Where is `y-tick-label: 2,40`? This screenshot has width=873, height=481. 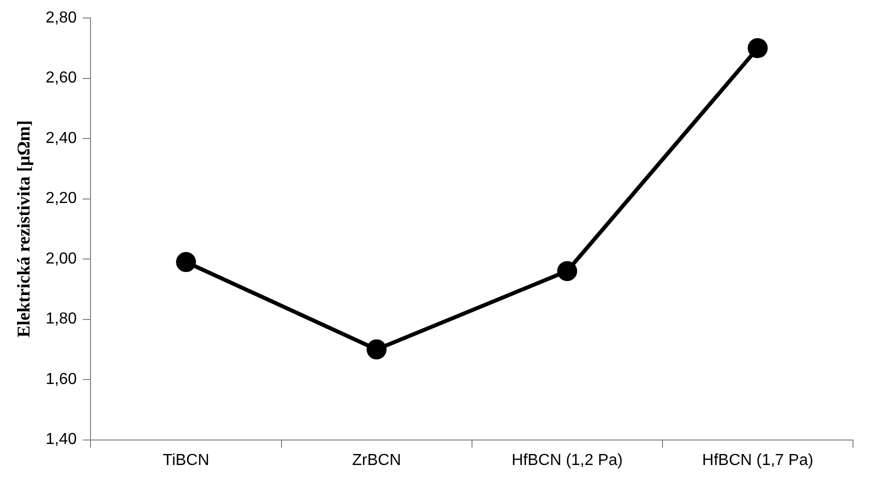
y-tick-label: 2,40 is located at coordinates (61, 138).